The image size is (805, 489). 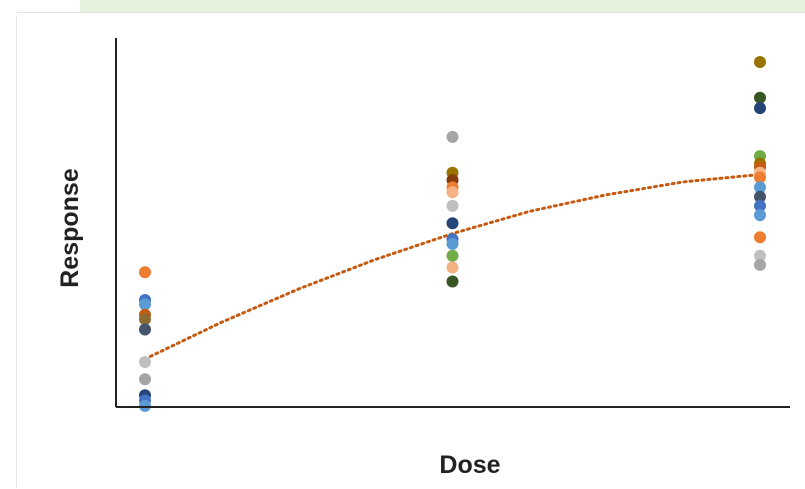 What do you see at coordinates (469, 465) in the screenshot?
I see `x-axis-title: Dose` at bounding box center [469, 465].